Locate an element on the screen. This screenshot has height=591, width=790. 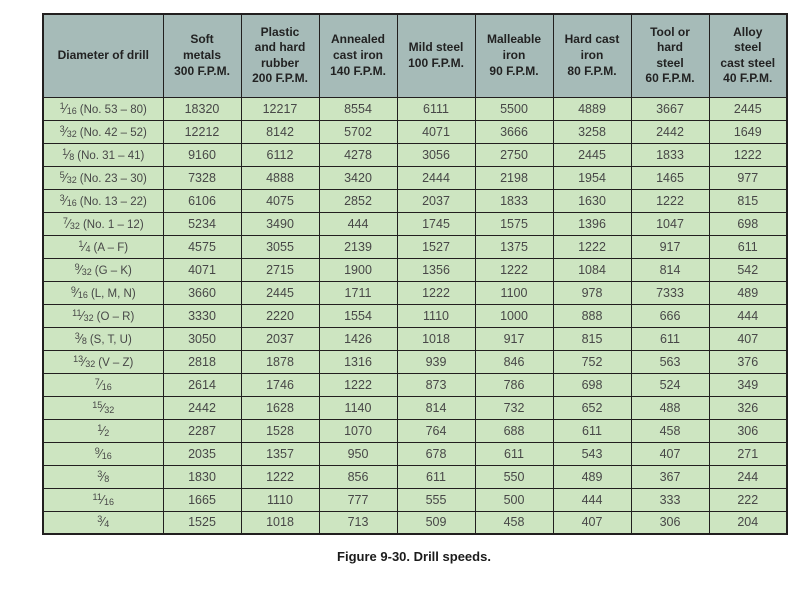
drill-size-range: (No. 1 – 12) is located at coordinates (113, 224).